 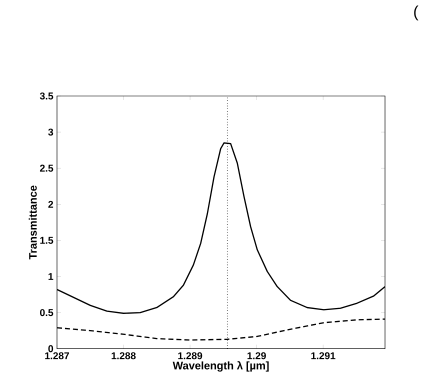 I want to click on y-tick-label: 0, so click(x=51, y=348).